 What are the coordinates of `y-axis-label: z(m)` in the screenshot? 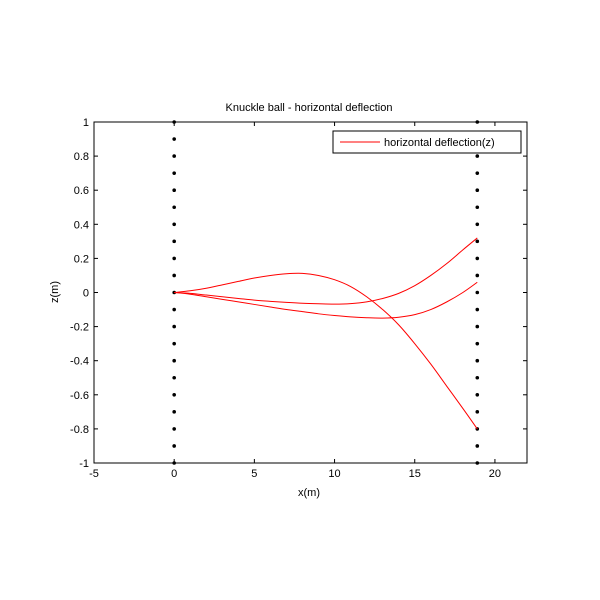 It's located at (55, 292).